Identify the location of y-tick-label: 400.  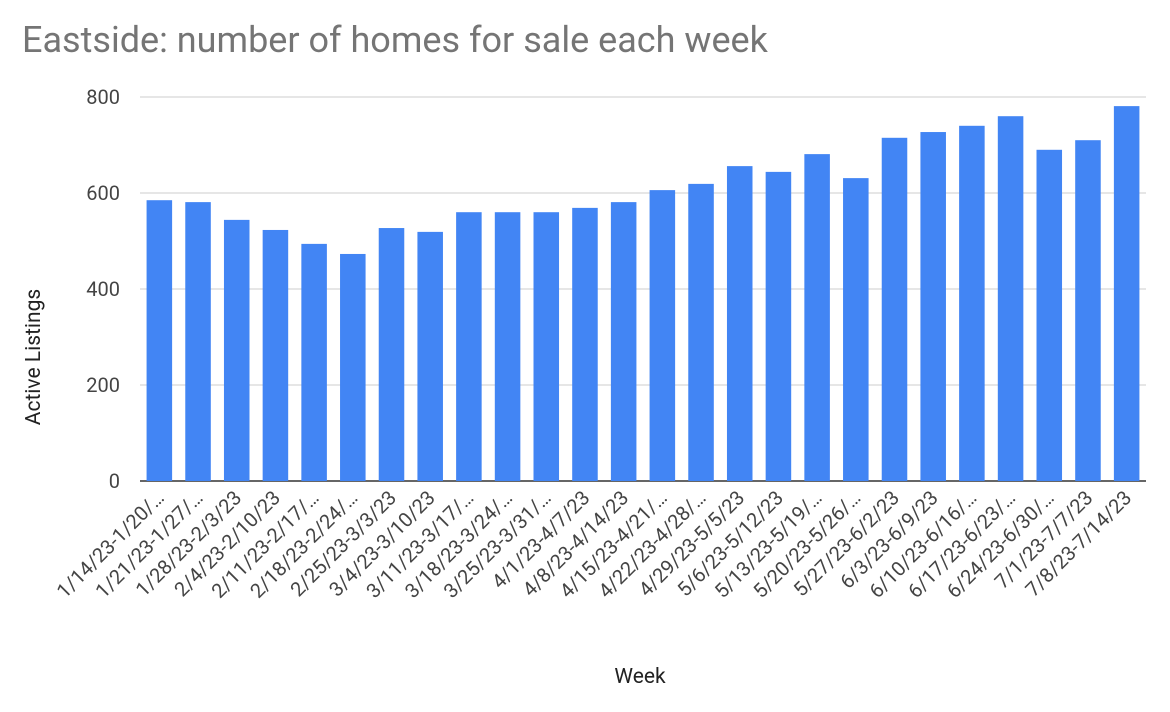
(103, 289).